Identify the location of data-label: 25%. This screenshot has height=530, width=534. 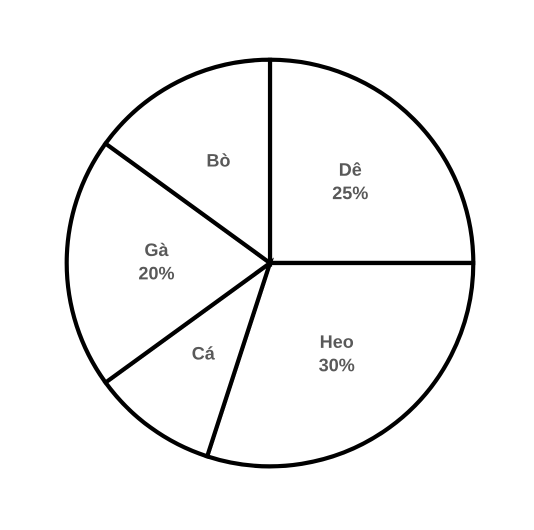
(350, 193).